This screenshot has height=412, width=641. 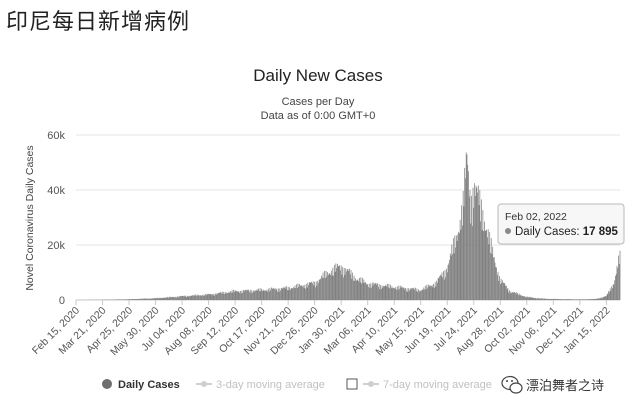 I want to click on legend-marker-3-day, so click(x=204, y=384).